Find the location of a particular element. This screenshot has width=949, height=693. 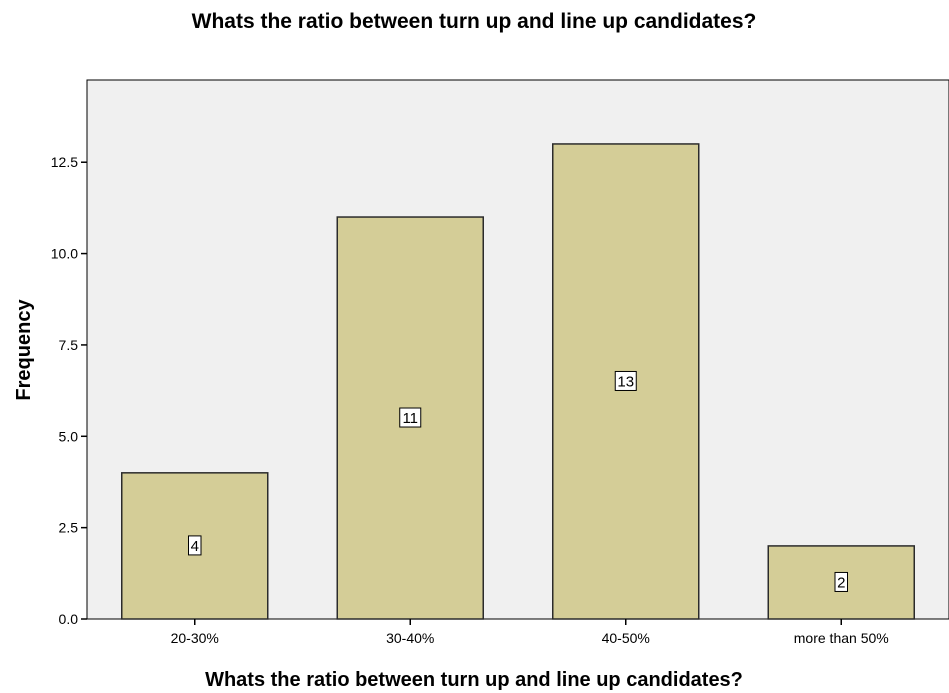

y-axis-label: Frequency is located at coordinates (24, 350).